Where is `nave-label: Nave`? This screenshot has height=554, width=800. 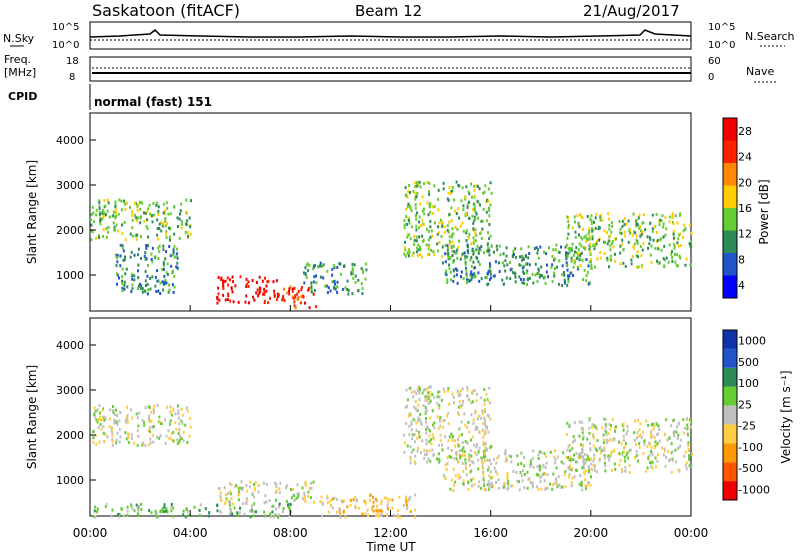 nave-label: Nave is located at coordinates (760, 71).